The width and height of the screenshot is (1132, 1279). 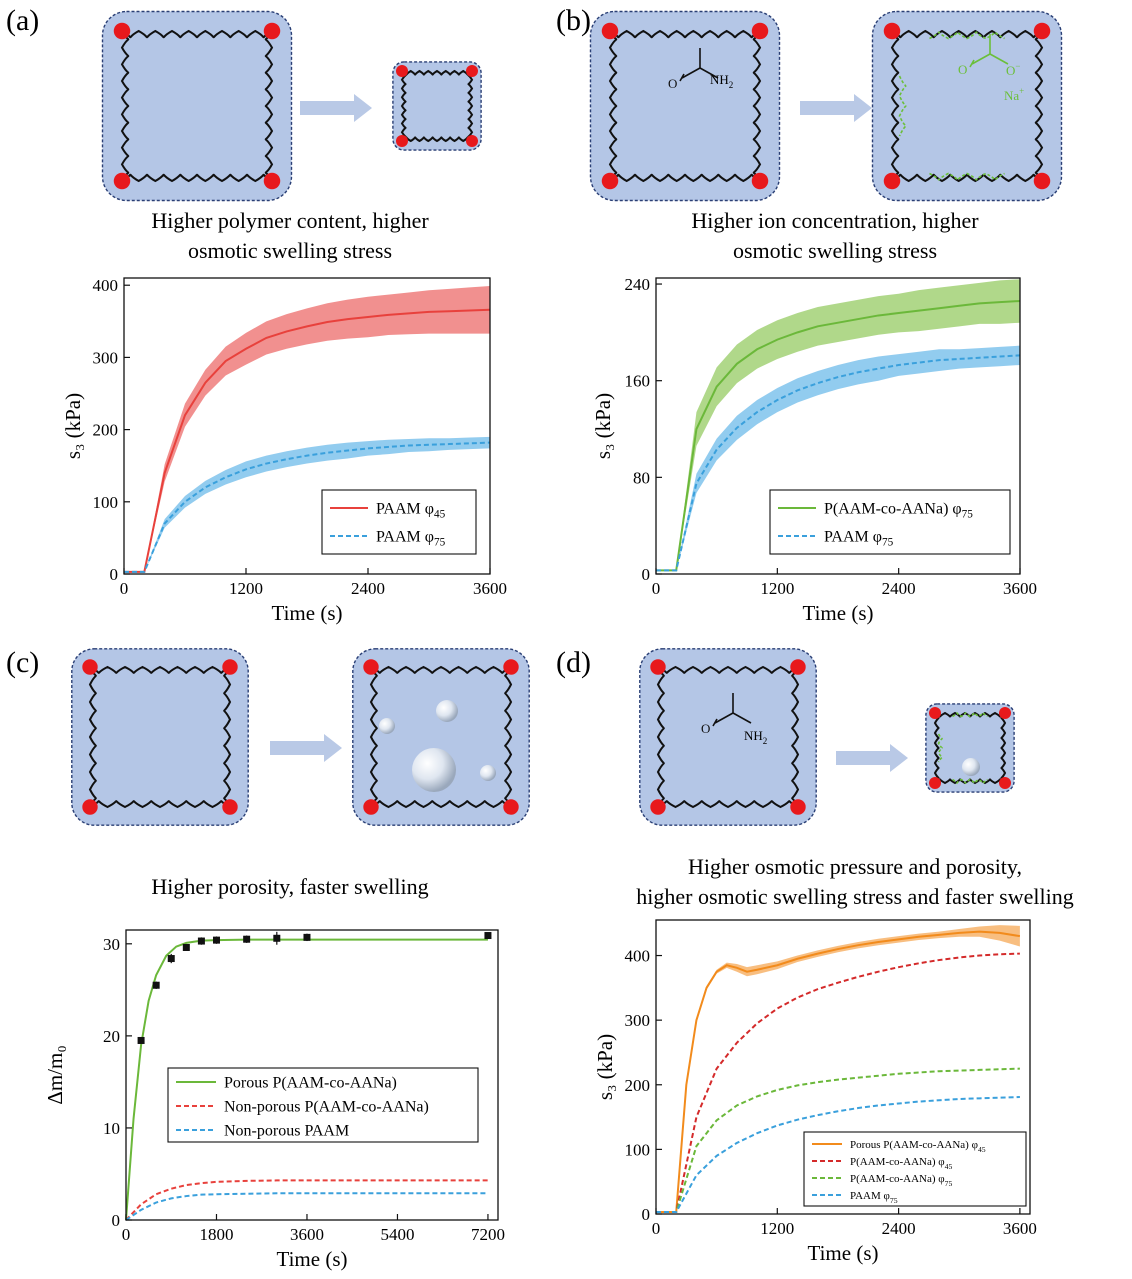 What do you see at coordinates (111, 1036) in the screenshot?
I see `y-tick-label: 20` at bounding box center [111, 1036].